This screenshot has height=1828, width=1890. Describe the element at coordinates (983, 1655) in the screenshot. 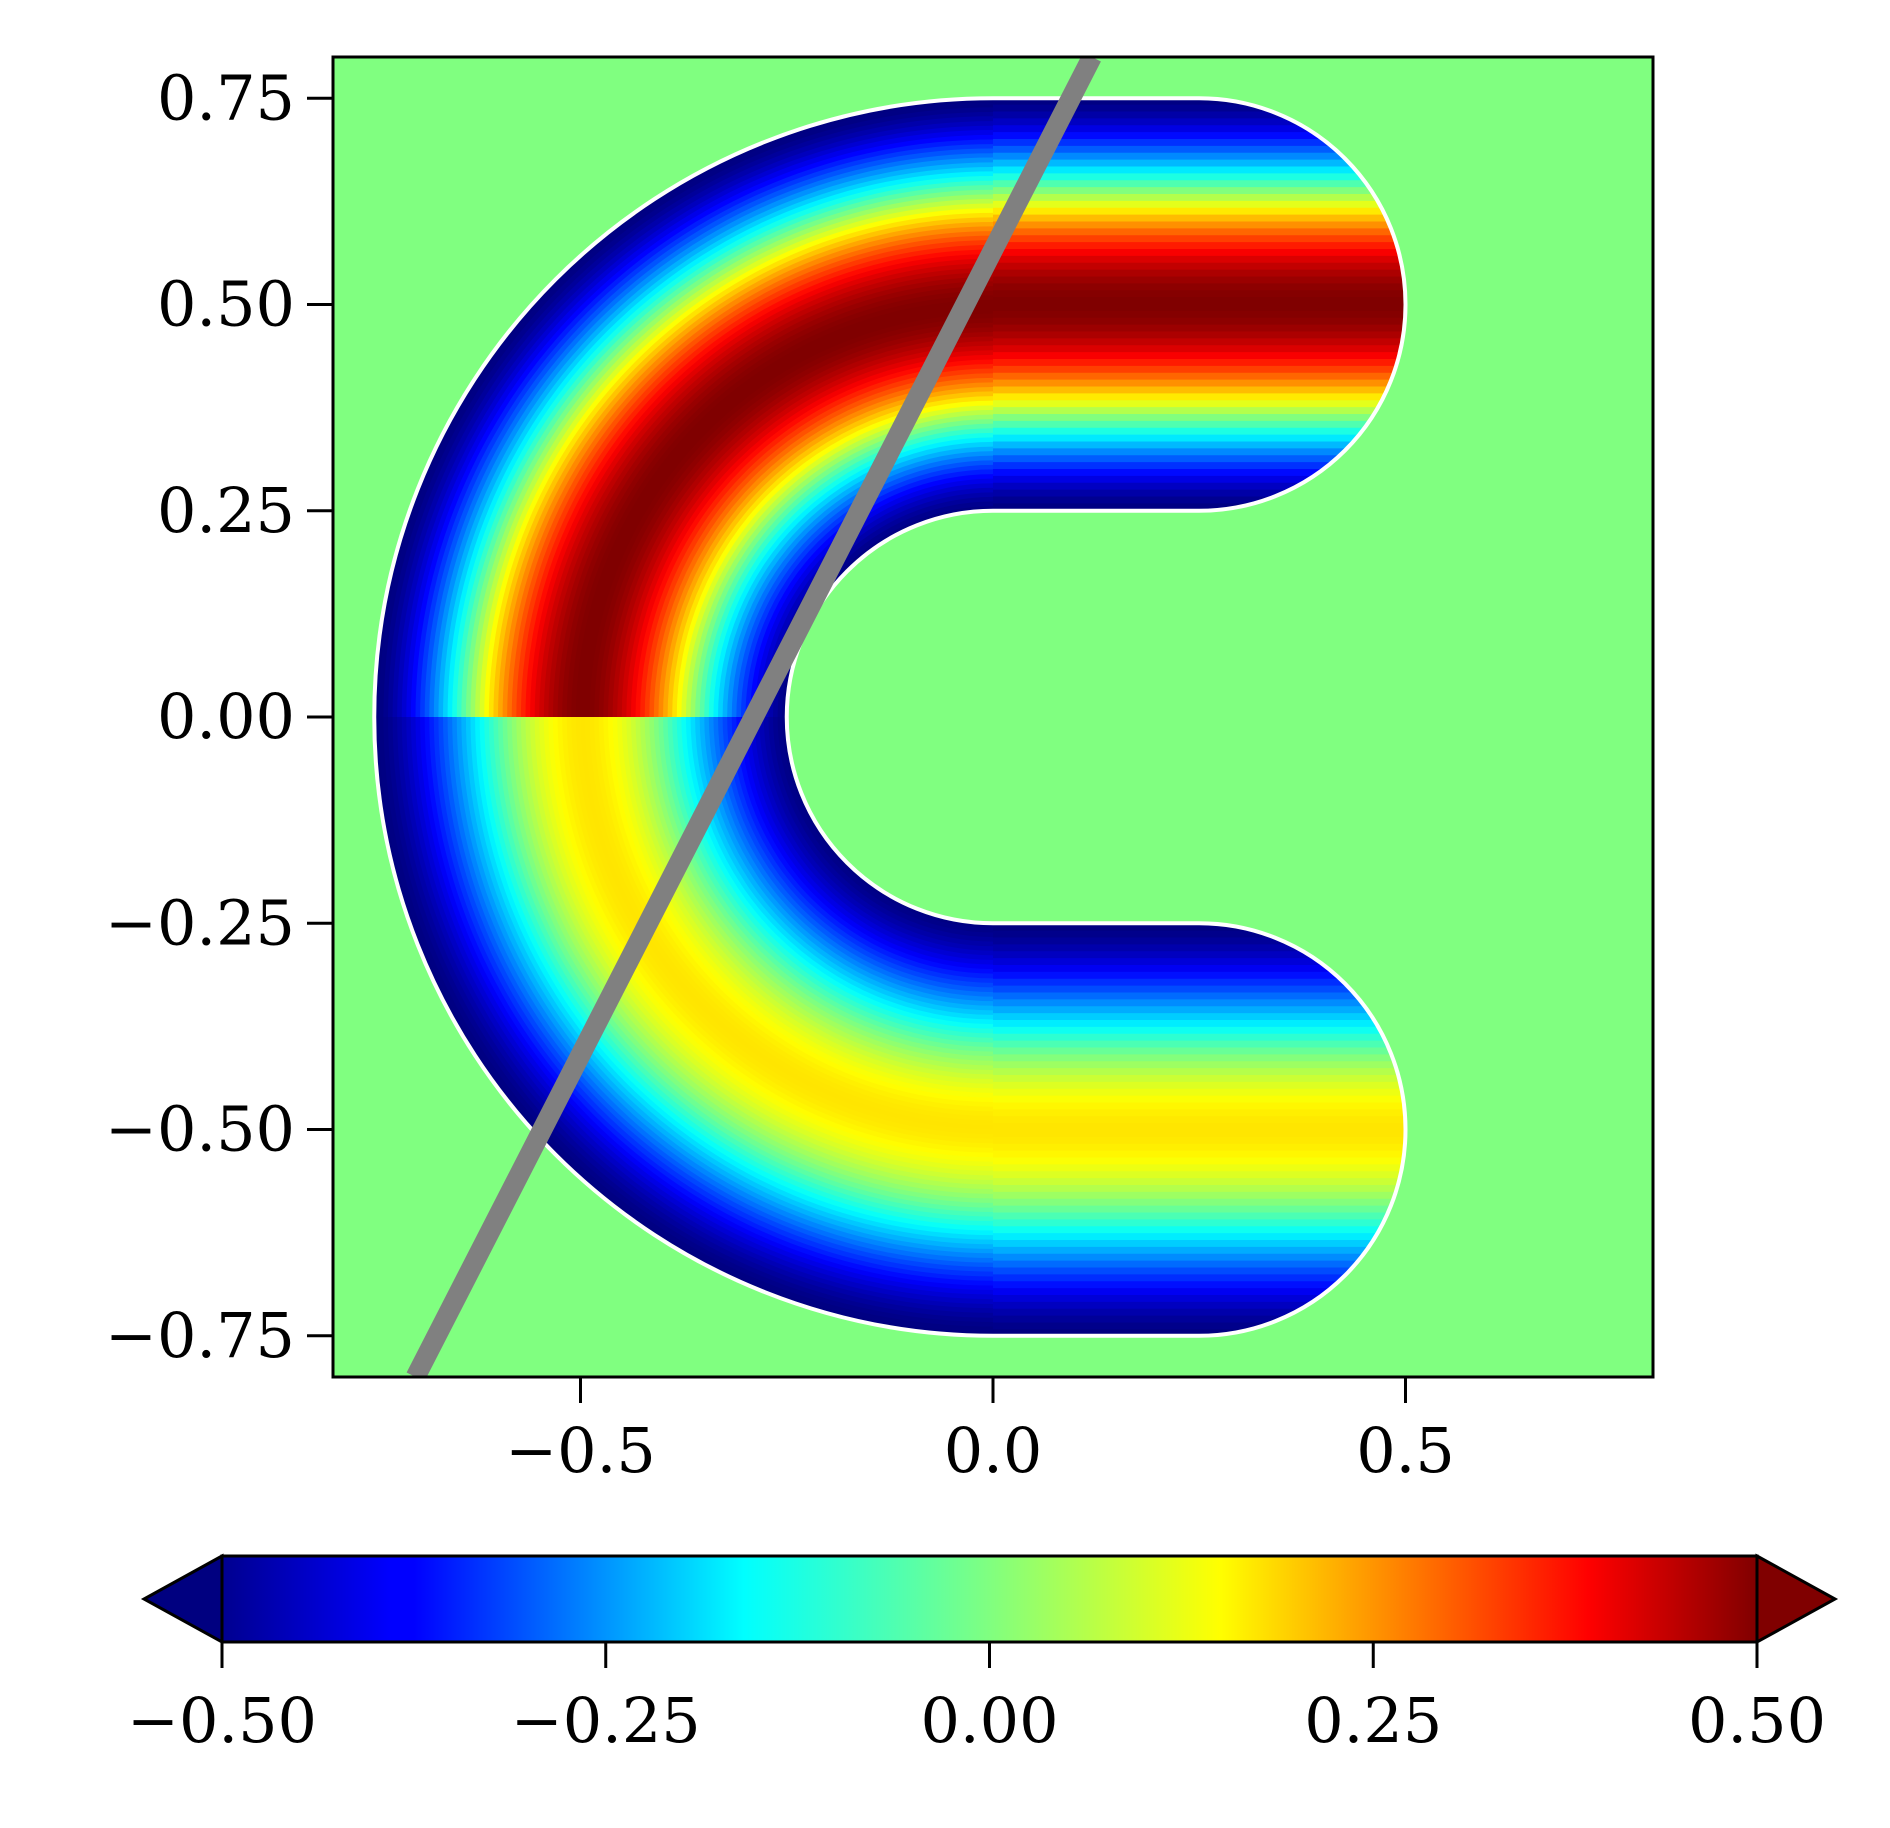

I see `colorbar: −0.50 −0.25 0.00 0.25 0.50` at that location.